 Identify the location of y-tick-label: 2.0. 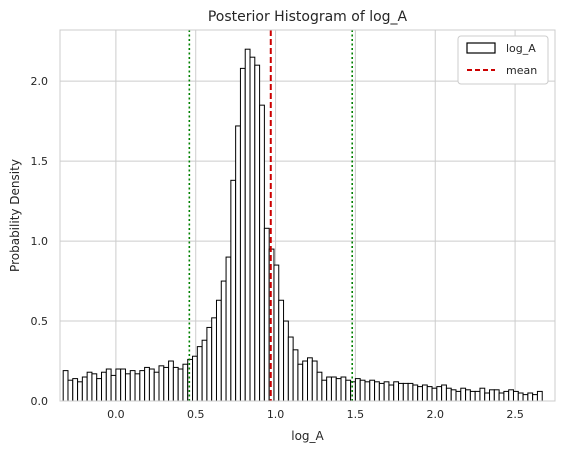
(40, 81).